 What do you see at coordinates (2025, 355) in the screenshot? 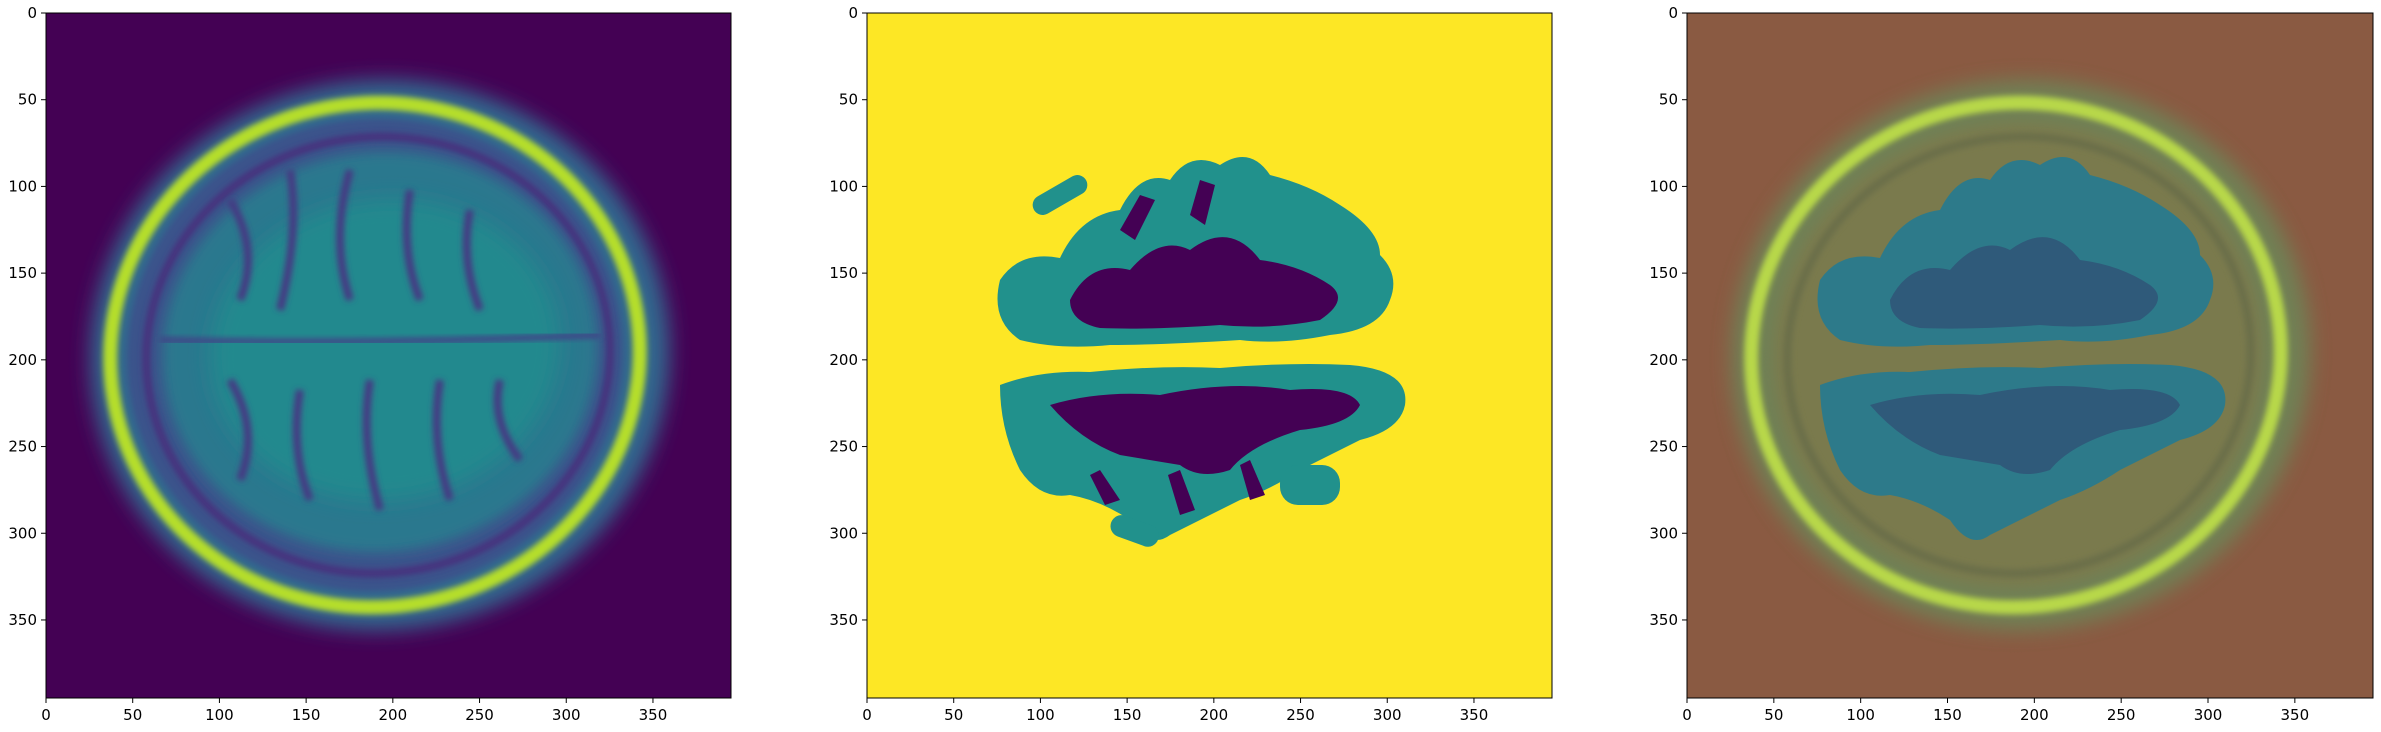
I see `overlay-inner-class` at bounding box center [2025, 355].